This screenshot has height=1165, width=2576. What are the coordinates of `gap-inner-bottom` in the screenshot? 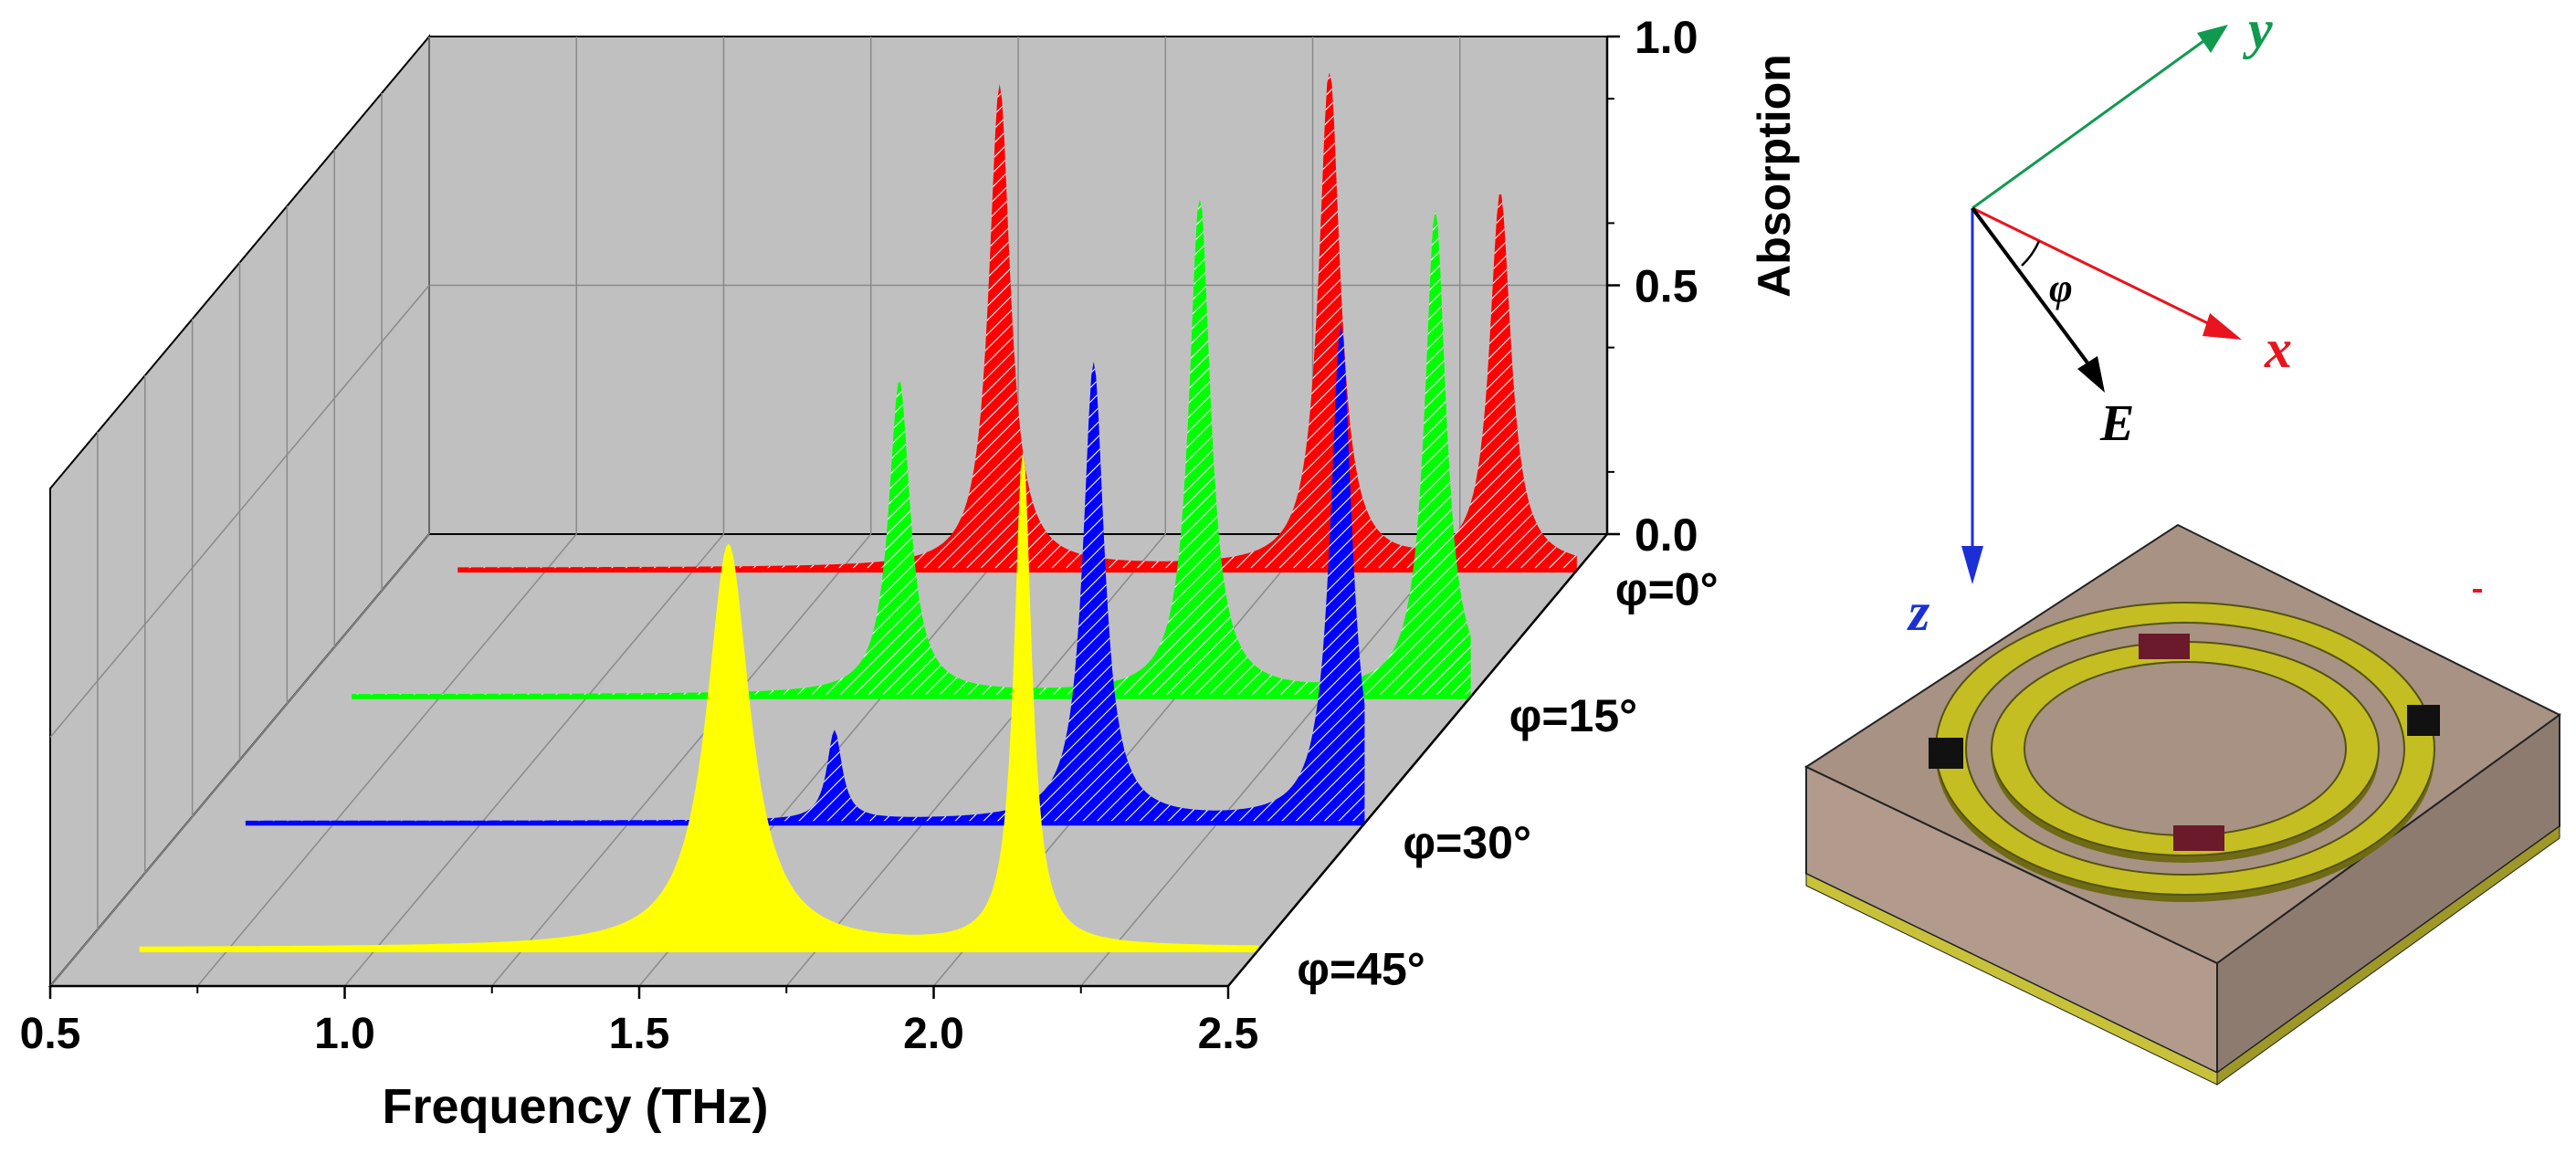 It's located at (2198, 838).